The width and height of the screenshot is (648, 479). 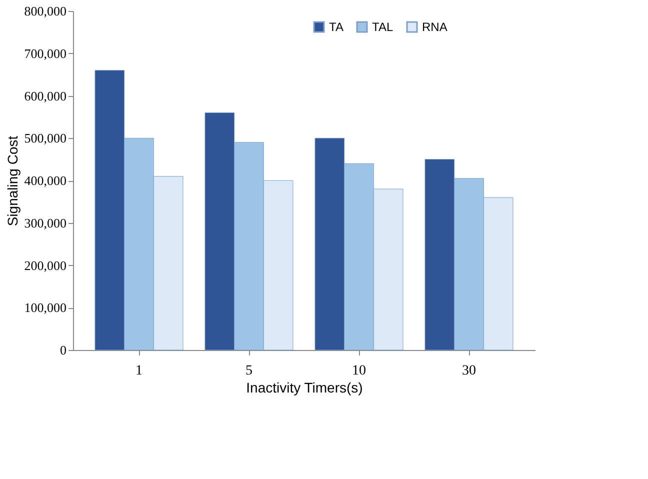 I want to click on legend-label: RNA, so click(x=435, y=27).